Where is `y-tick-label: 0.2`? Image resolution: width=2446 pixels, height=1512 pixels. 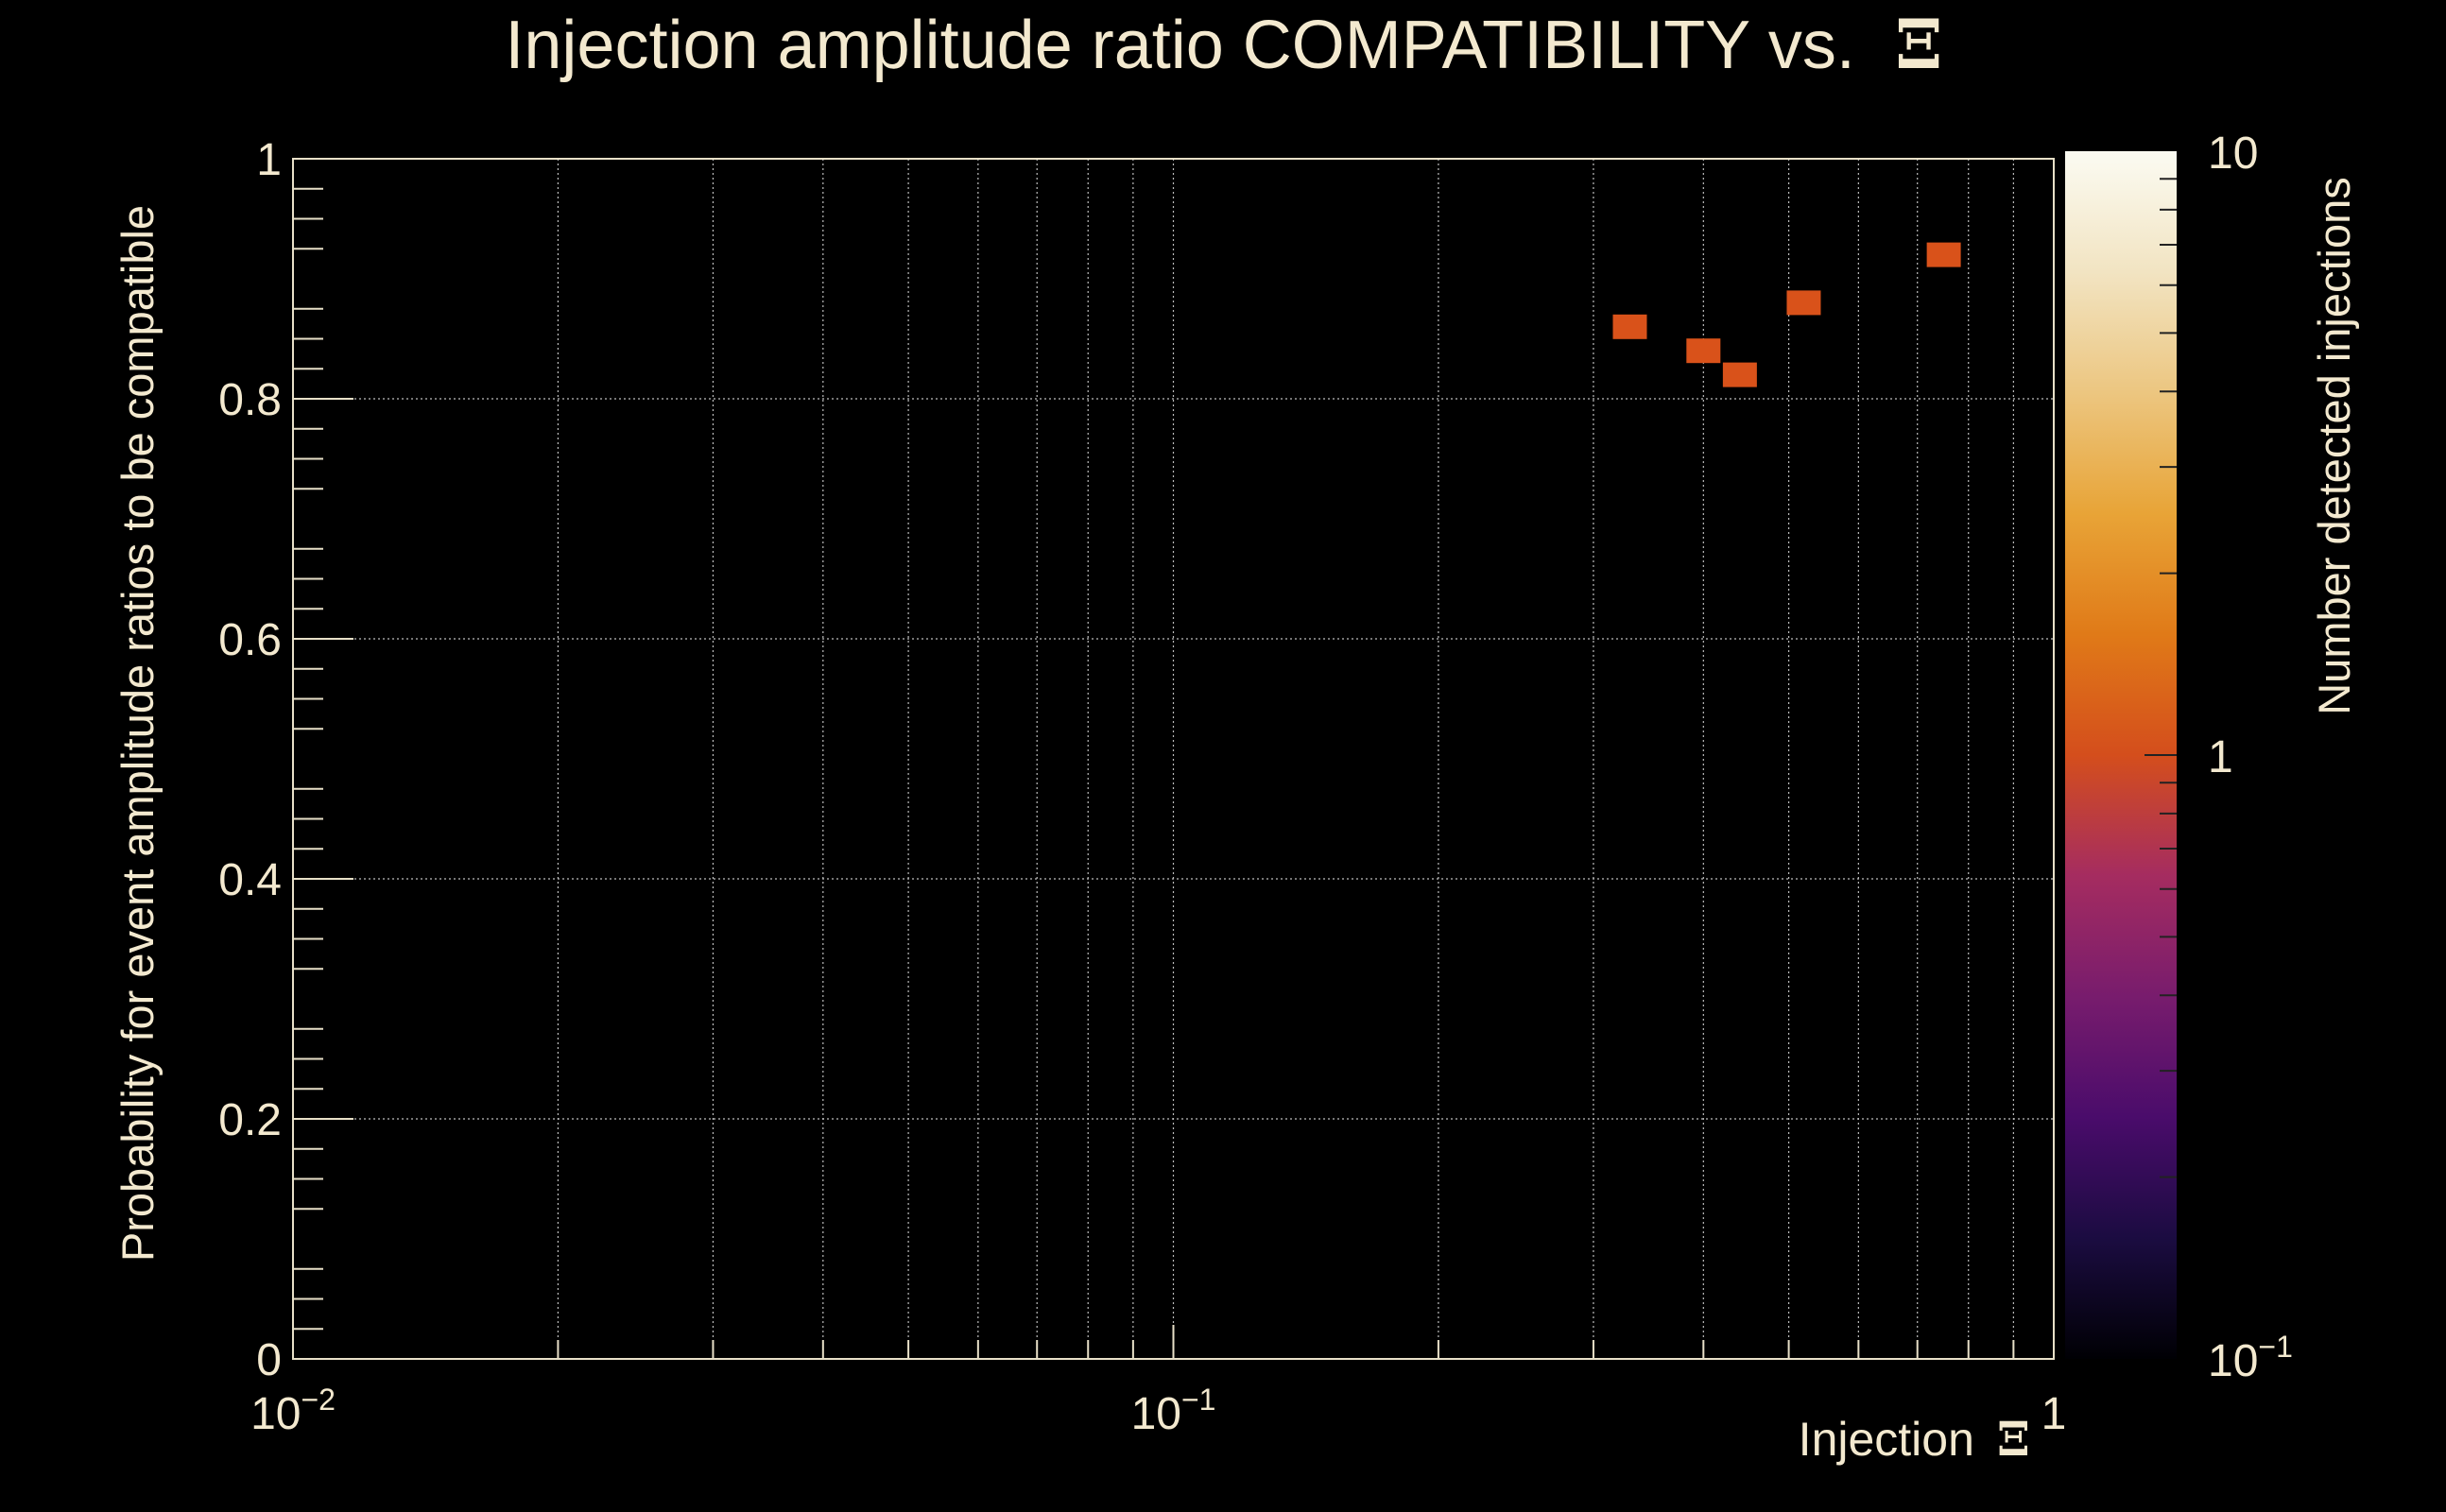 y-tick-label: 0.2 is located at coordinates (250, 1120).